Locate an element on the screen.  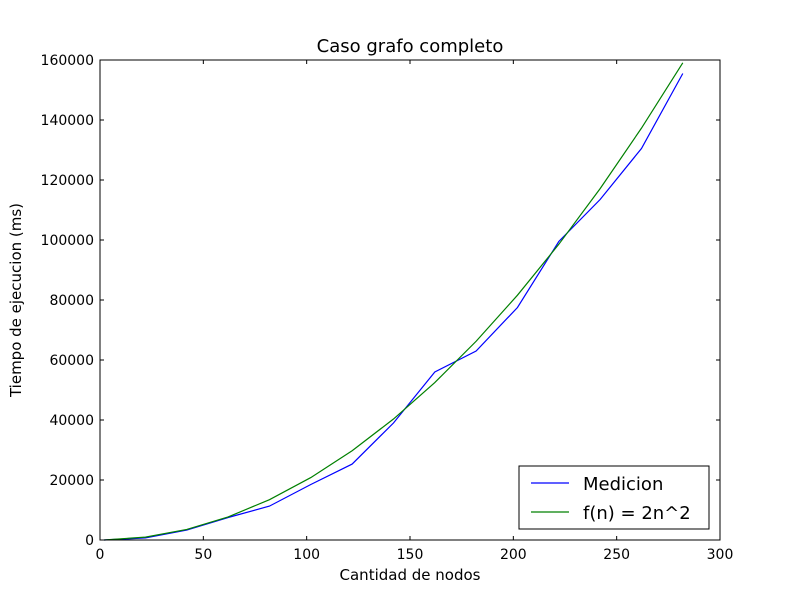
y-tick-label-8: 160000 is located at coordinates (67, 61).